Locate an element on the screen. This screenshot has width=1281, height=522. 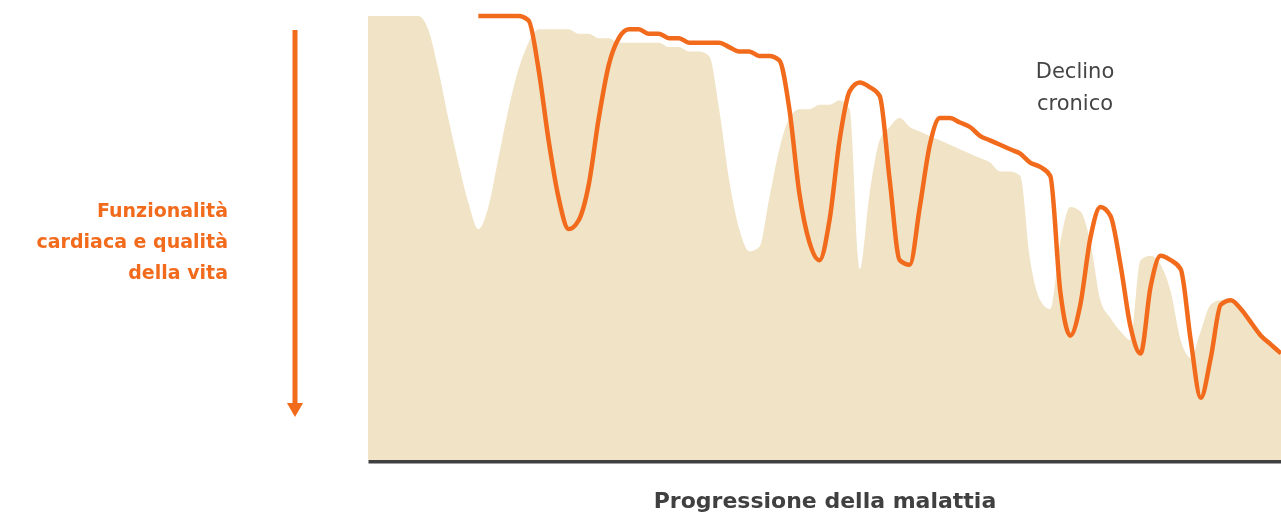
annotation: Declino cronico is located at coordinates (1075, 87).